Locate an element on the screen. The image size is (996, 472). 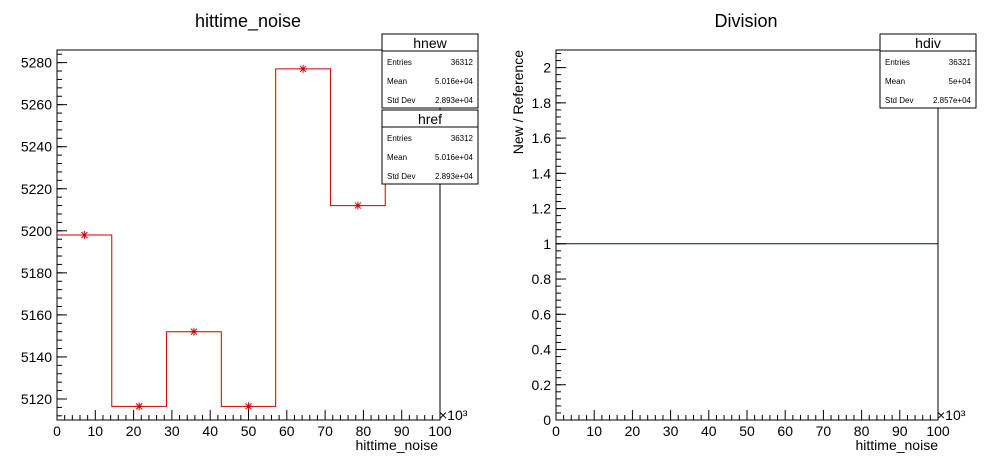
y-tick-label: 5120 is located at coordinates (36, 399).